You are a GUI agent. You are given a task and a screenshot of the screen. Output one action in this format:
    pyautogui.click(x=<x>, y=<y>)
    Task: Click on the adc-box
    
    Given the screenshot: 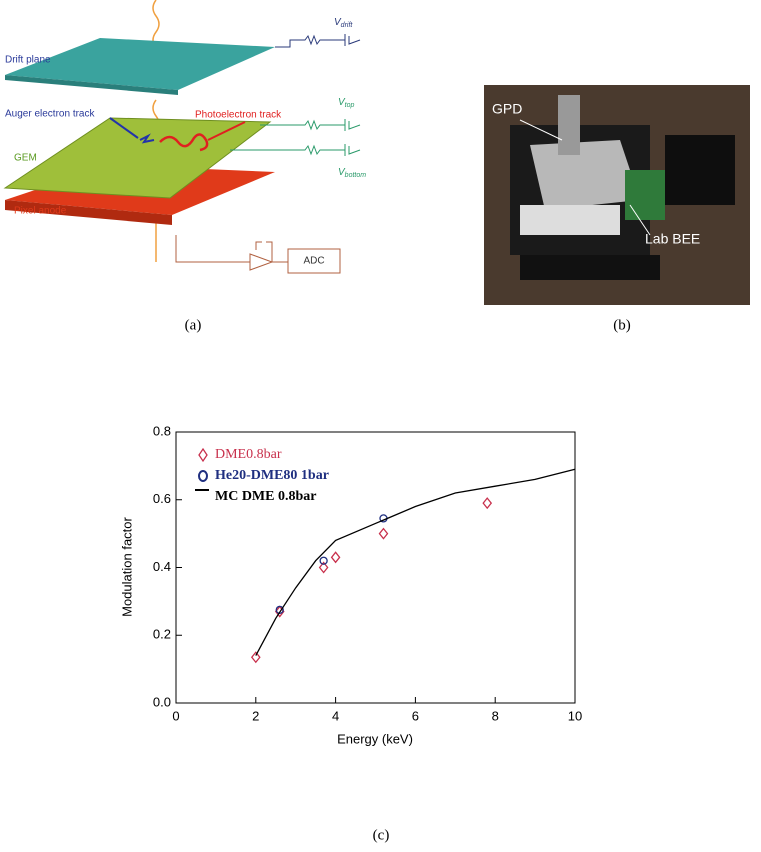 What is the action you would take?
    pyautogui.click(x=314, y=261)
    